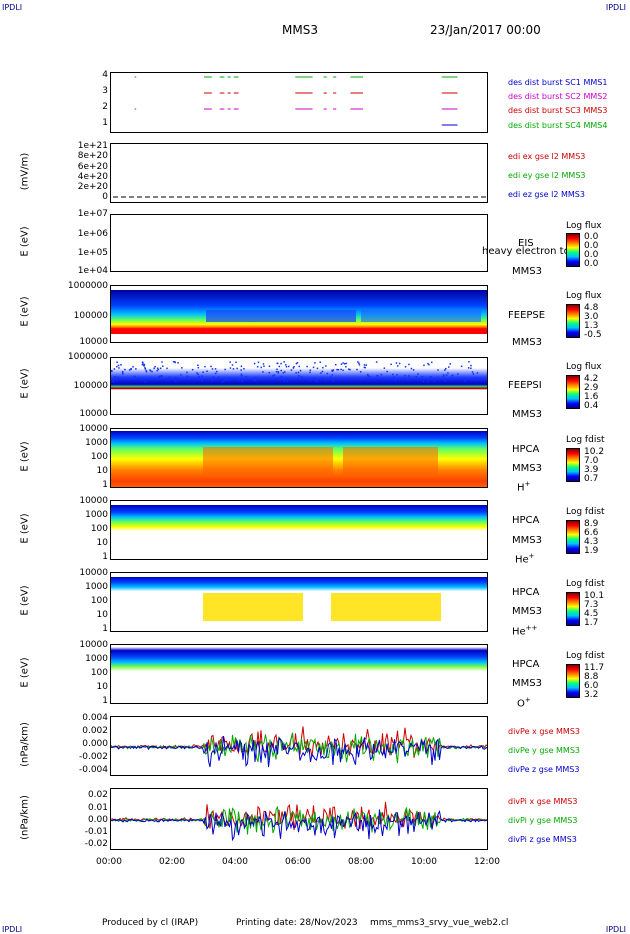 The height and width of the screenshot is (934, 630). Describe the element at coordinates (92, 146) in the screenshot. I see `edi-ytick: 1e+21` at that location.